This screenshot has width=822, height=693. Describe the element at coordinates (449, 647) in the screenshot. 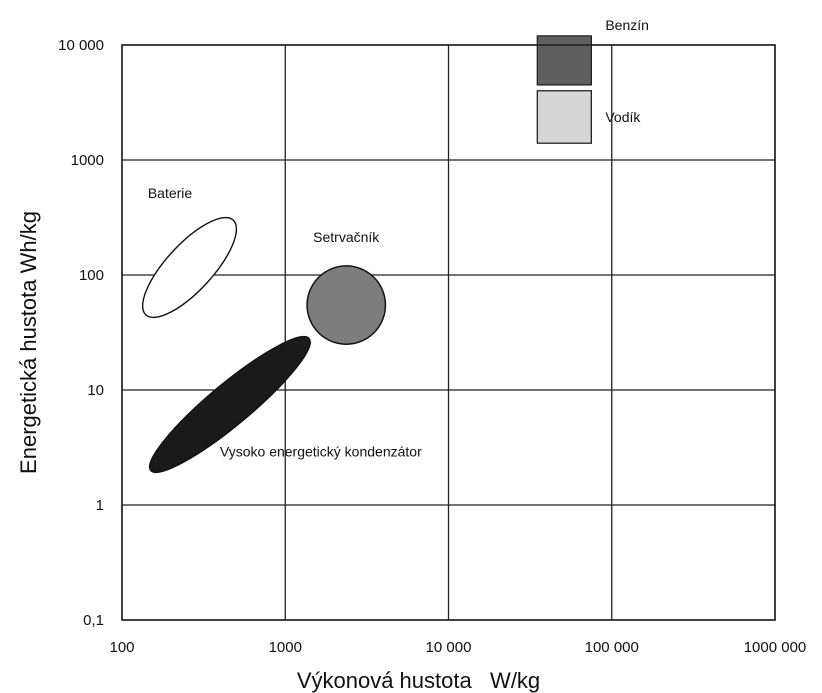

I see `x-tick-label: 10 000` at that location.